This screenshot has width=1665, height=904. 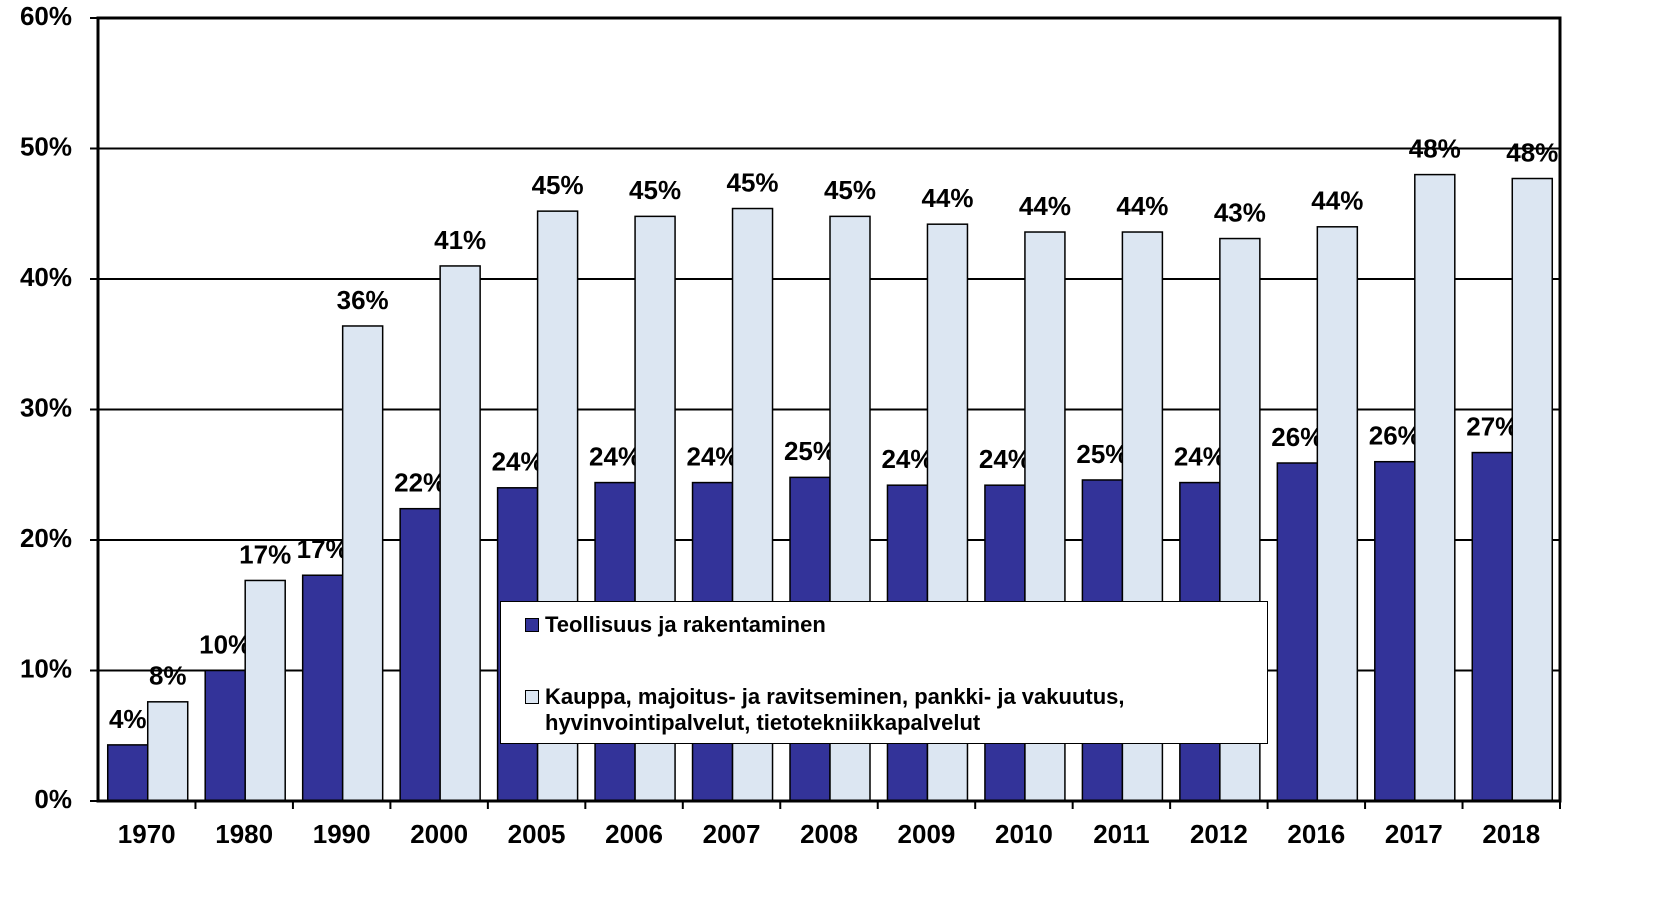 What do you see at coordinates (1511, 834) in the screenshot?
I see `x-tick-label: 2018` at bounding box center [1511, 834].